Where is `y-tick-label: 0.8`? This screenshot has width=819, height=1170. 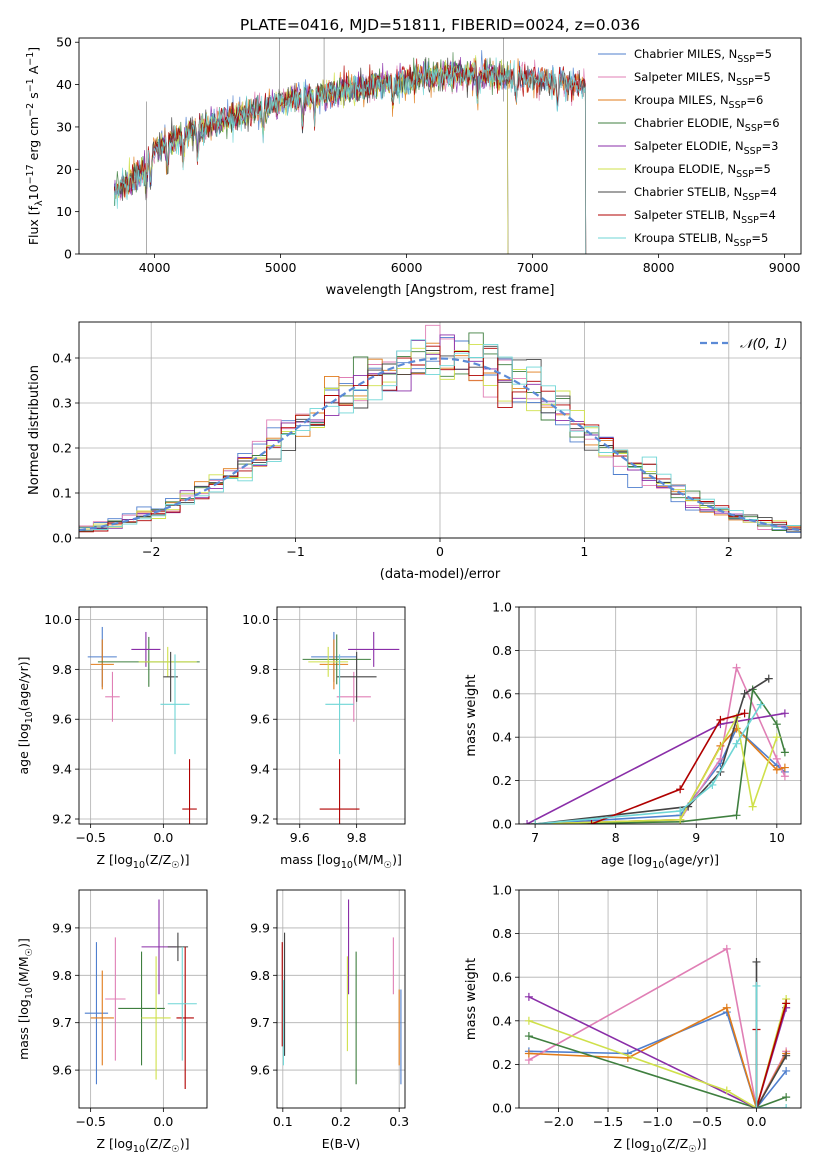
y-tick-label: 0.8 is located at coordinates (502, 650).